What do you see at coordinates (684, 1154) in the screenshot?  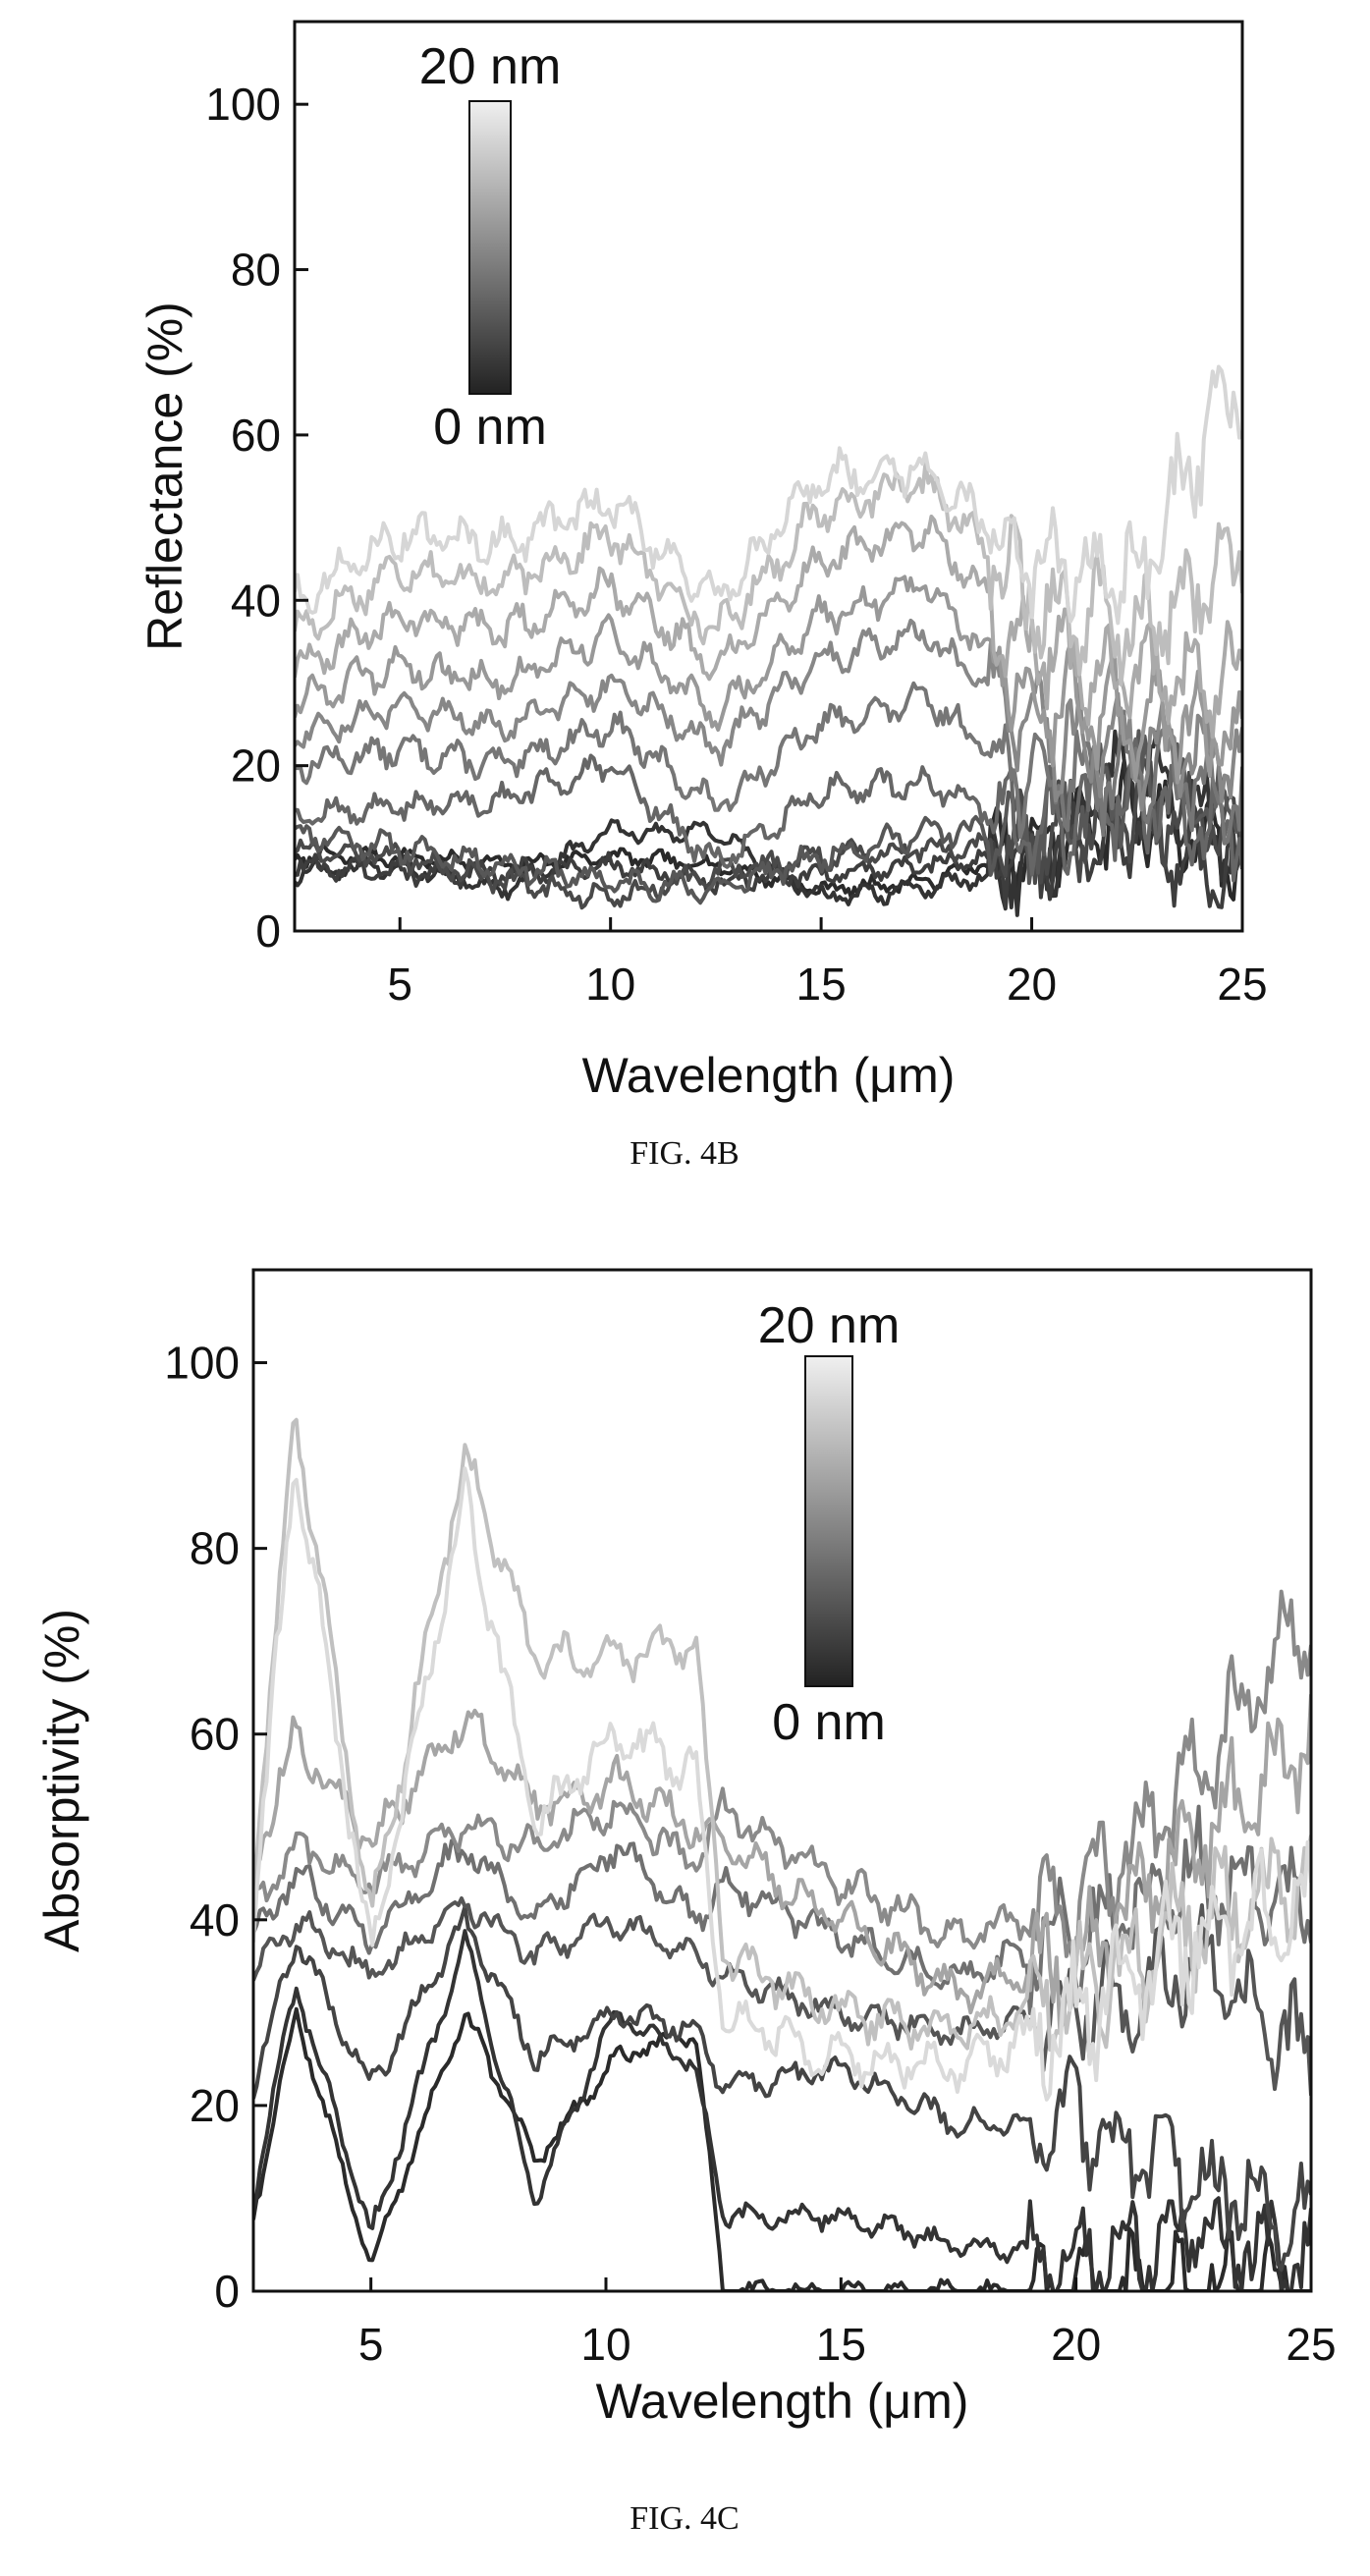 I see `figure-caption: FIG. 4B` at bounding box center [684, 1154].